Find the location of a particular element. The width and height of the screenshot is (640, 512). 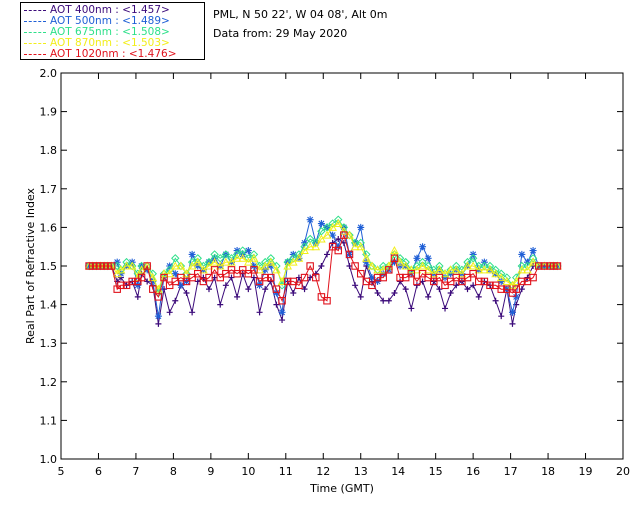

y-axis-label: Real Part of Refractive Index is located at coordinates (30, 265).